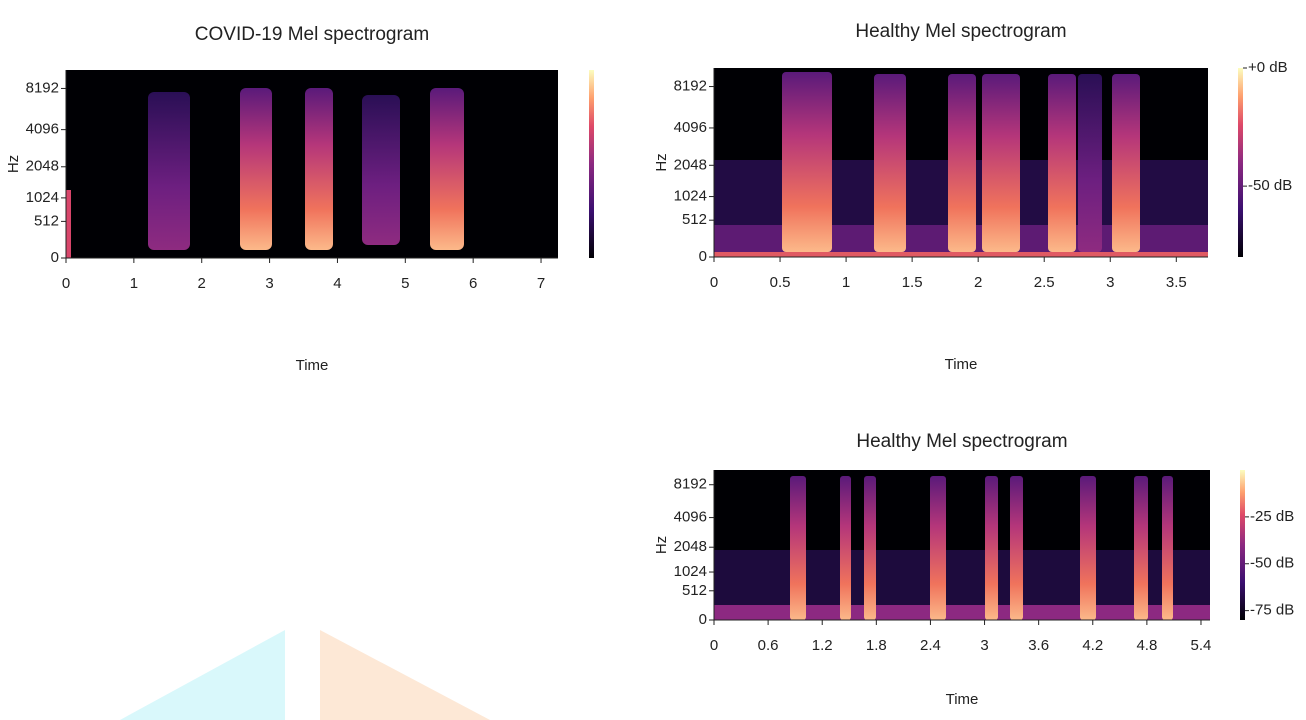 This screenshot has width=1306, height=720. I want to click on x-tick-label: 4.8, so click(1146, 645).